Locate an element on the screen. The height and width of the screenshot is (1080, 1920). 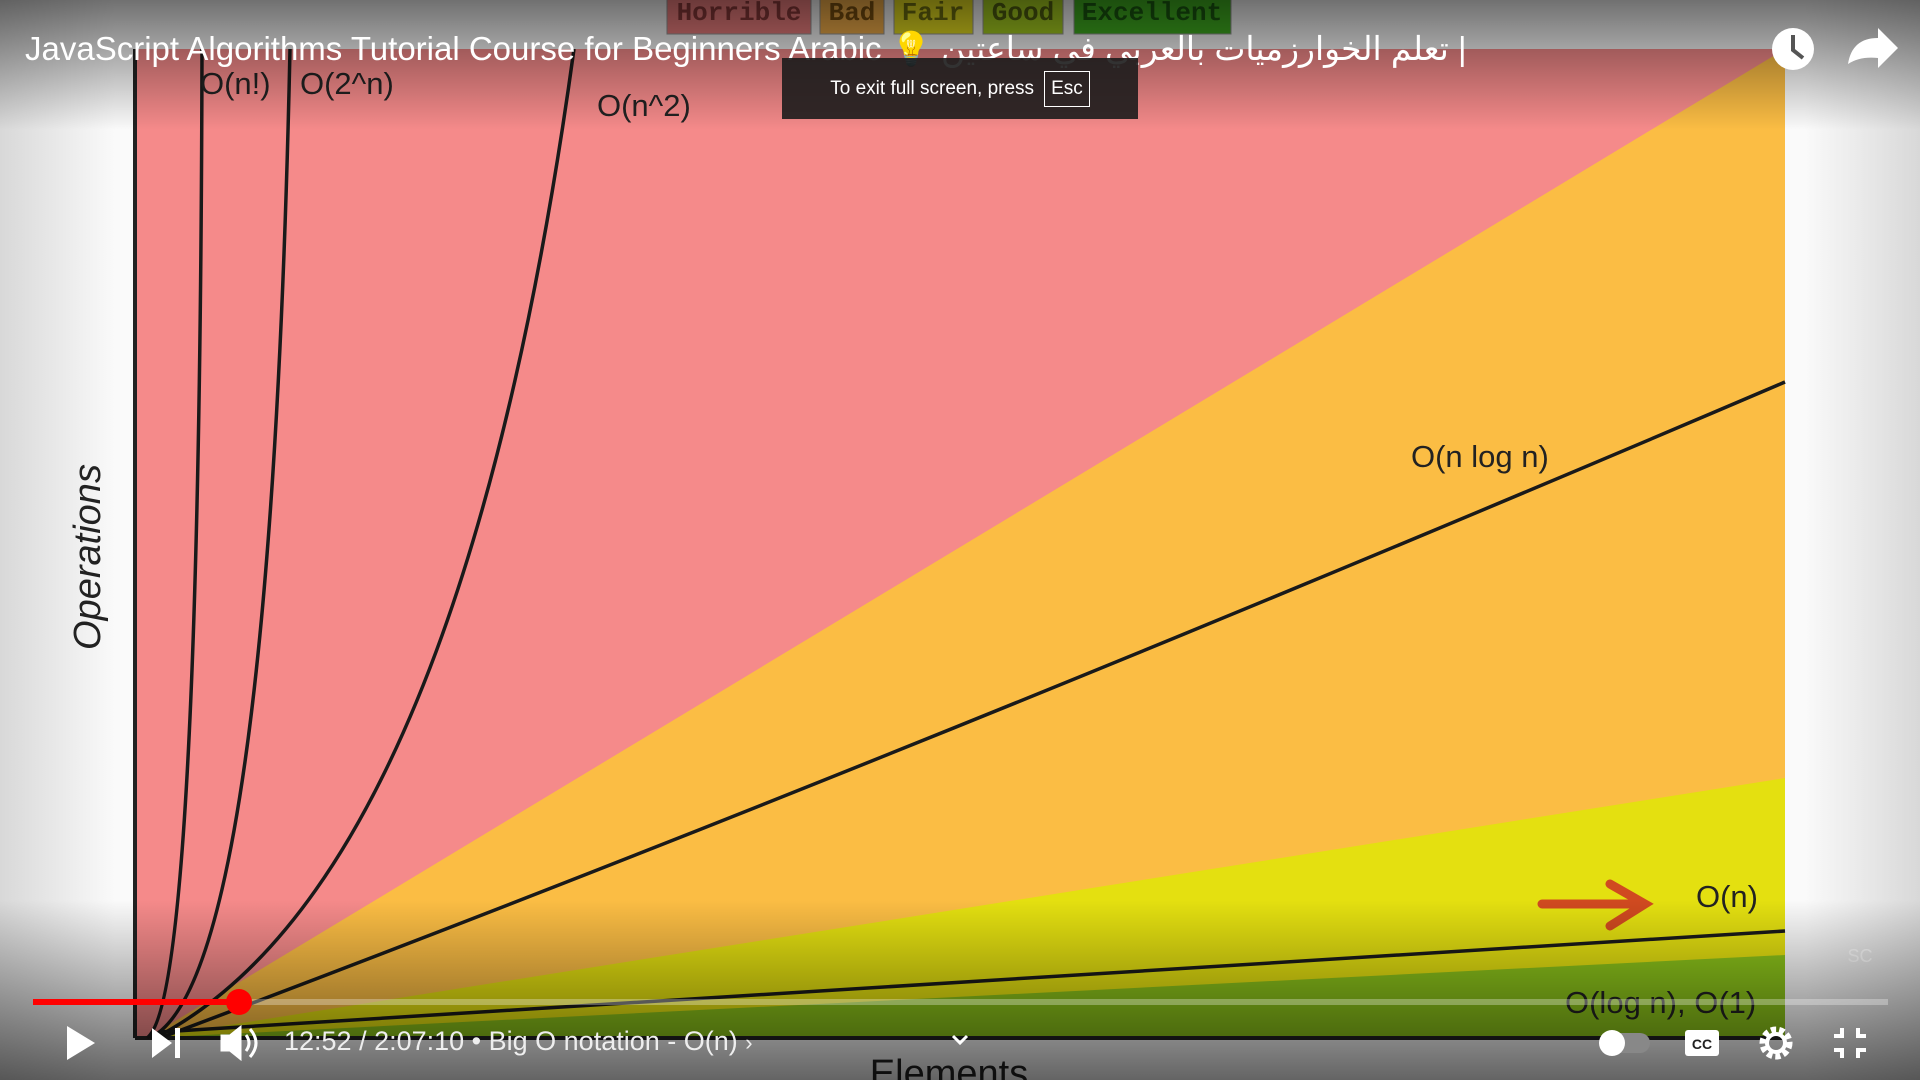
chapter-expand is located at coordinates (960, 1040).